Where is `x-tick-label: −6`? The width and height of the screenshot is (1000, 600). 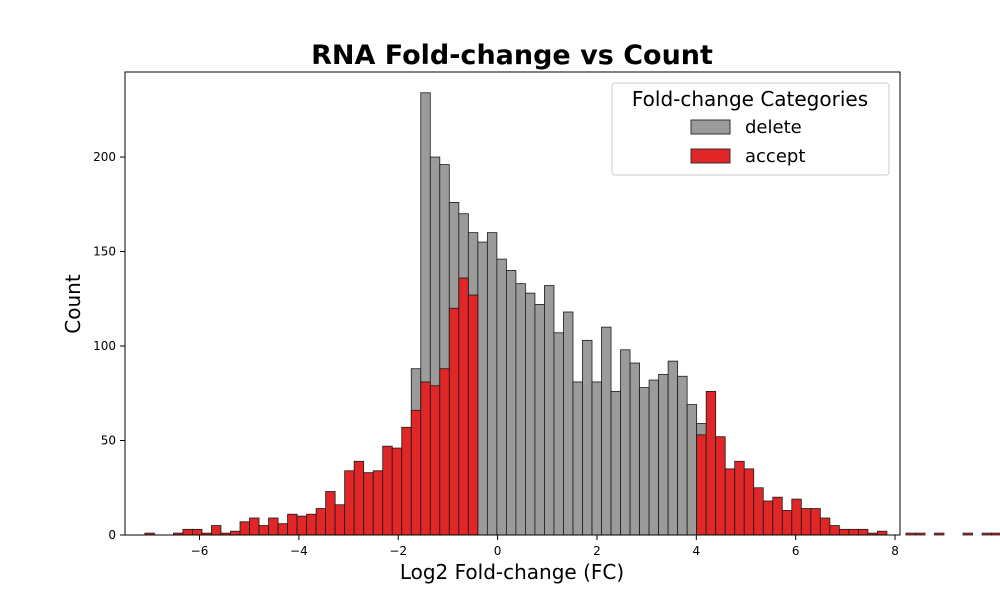
x-tick-label: −6 is located at coordinates (200, 551).